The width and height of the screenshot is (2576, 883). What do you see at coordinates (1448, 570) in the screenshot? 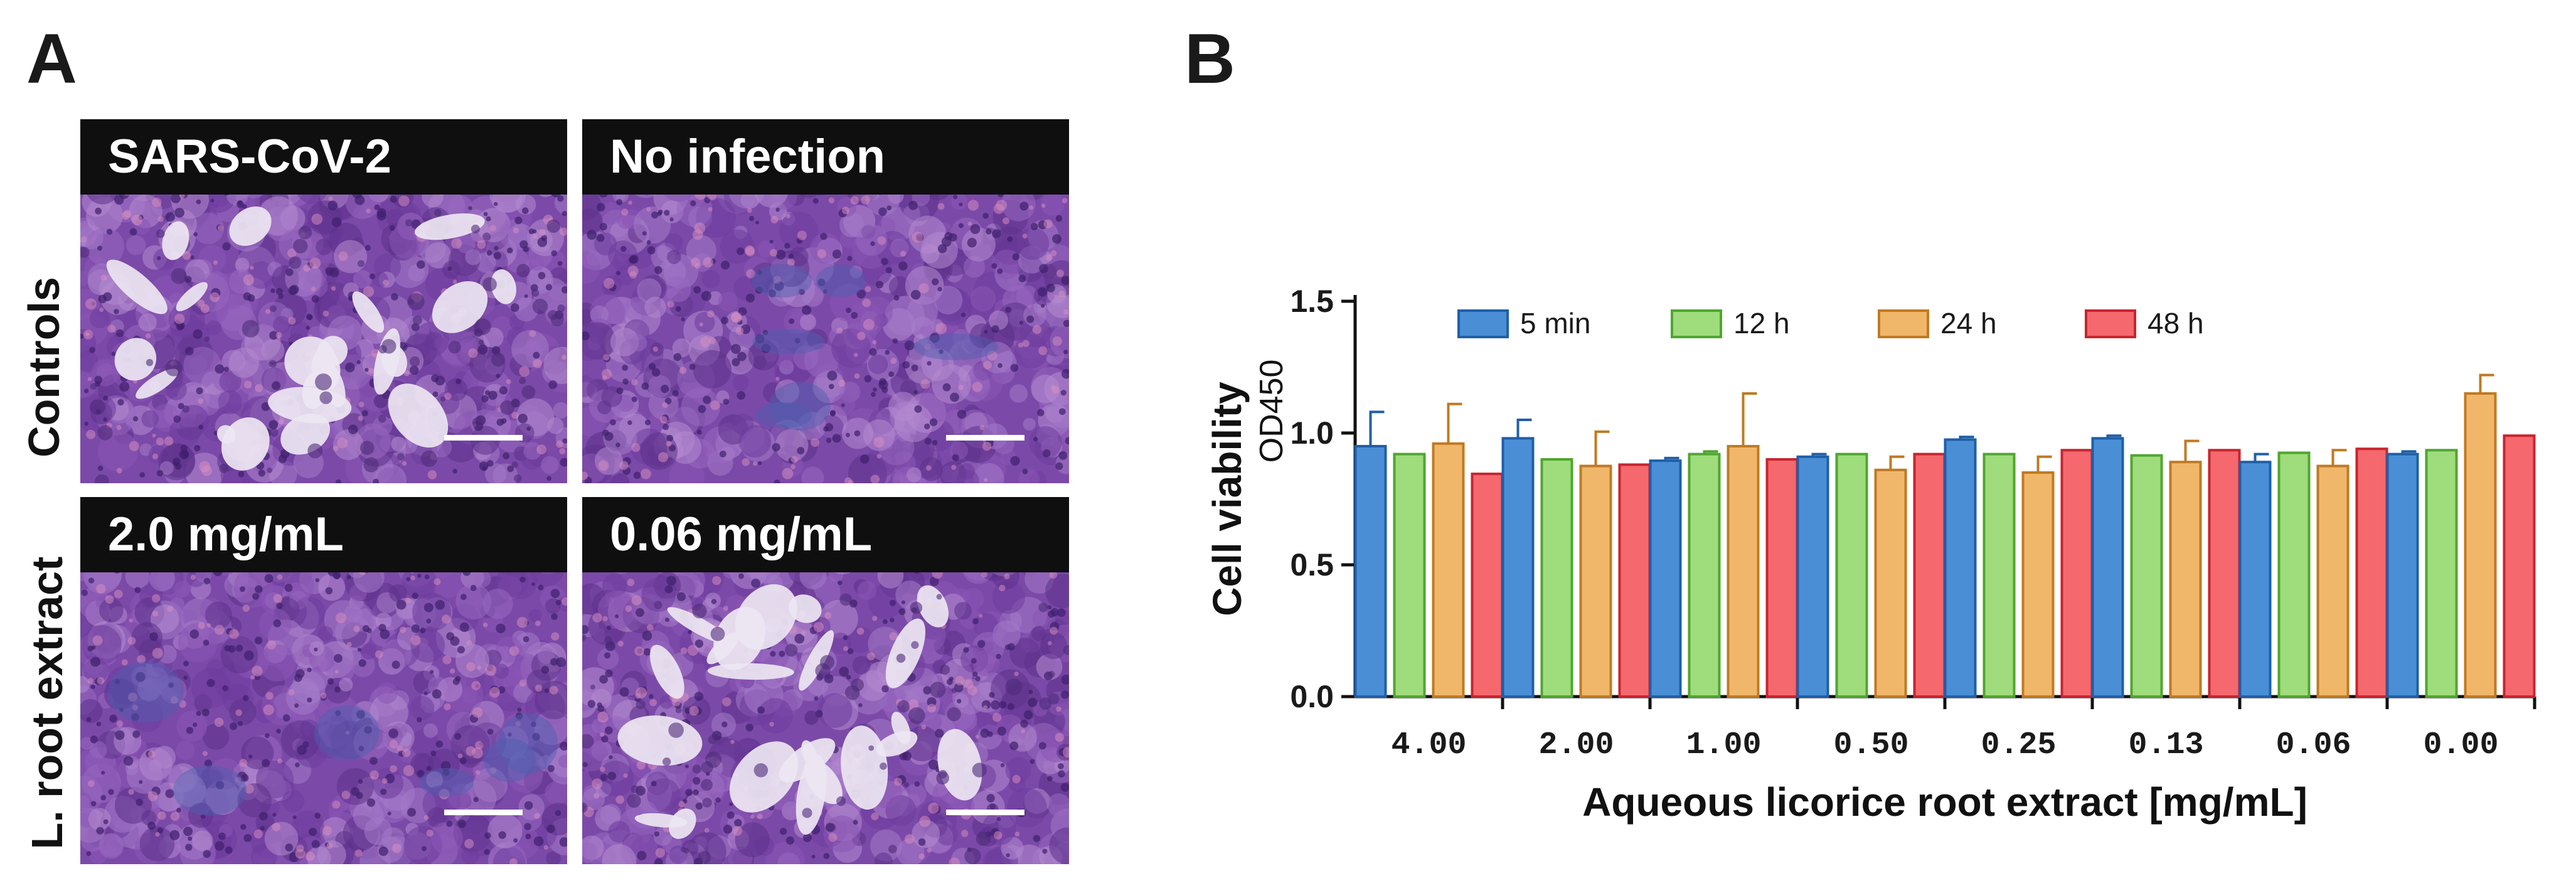
I see `bar-24-h-4.00` at bounding box center [1448, 570].